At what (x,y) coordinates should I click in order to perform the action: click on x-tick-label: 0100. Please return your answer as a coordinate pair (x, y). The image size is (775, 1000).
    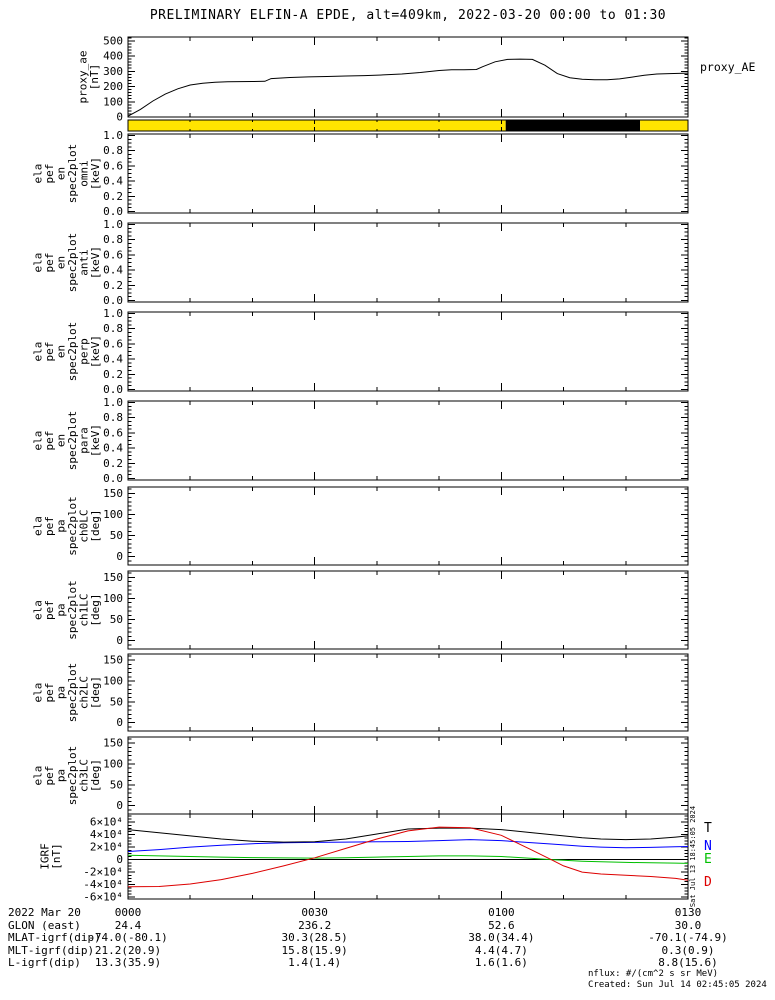
    Looking at the image, I should click on (501, 912).